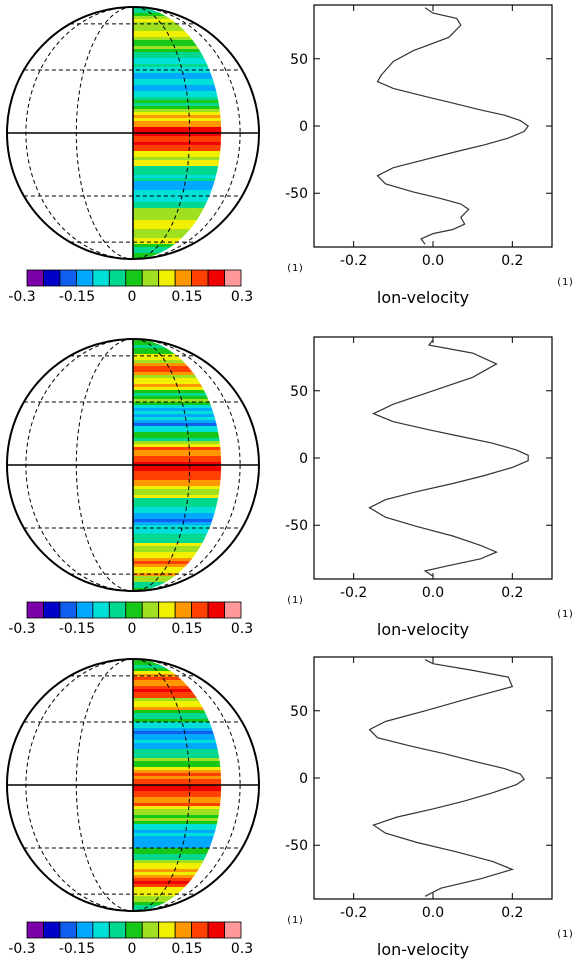 The image size is (574, 972). I want to click on y-tick-label-2-1: 50, so click(299, 392).